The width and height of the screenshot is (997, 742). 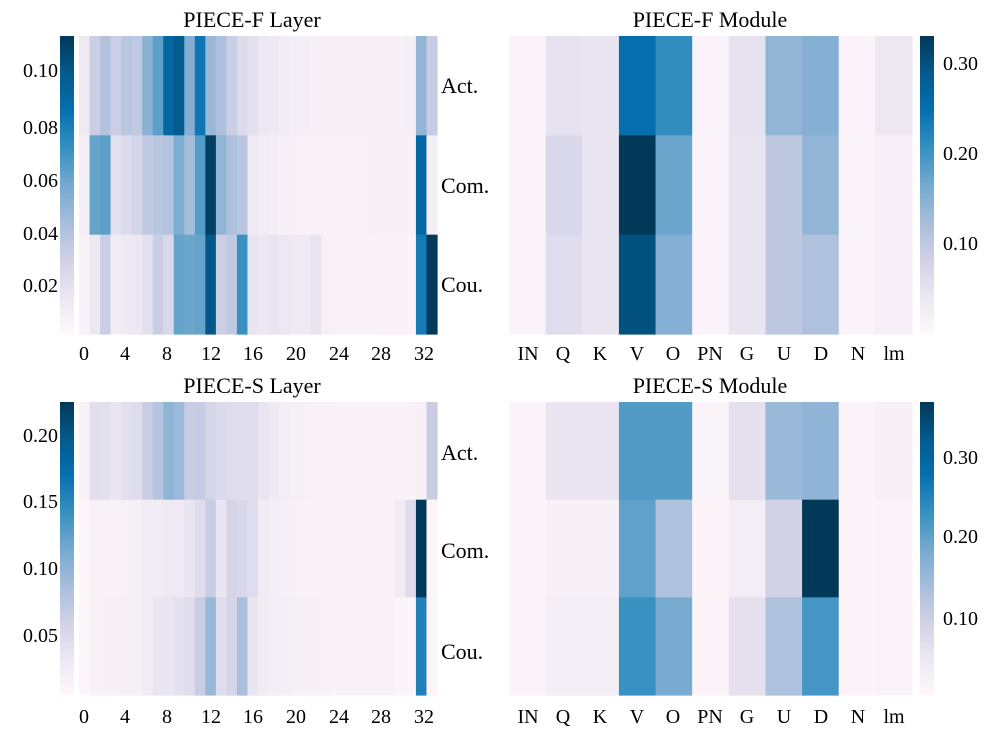 I want to click on x-tick-label: 4, so click(x=125, y=354).